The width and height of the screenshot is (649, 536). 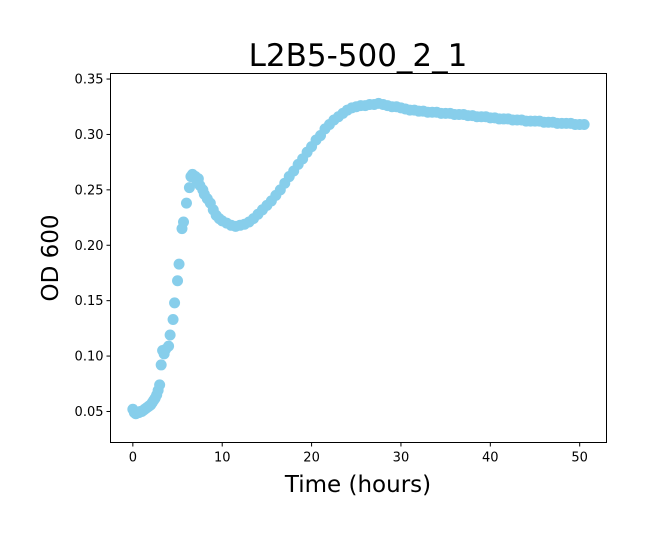 I want to click on x-tick-label: 20, so click(x=311, y=458).